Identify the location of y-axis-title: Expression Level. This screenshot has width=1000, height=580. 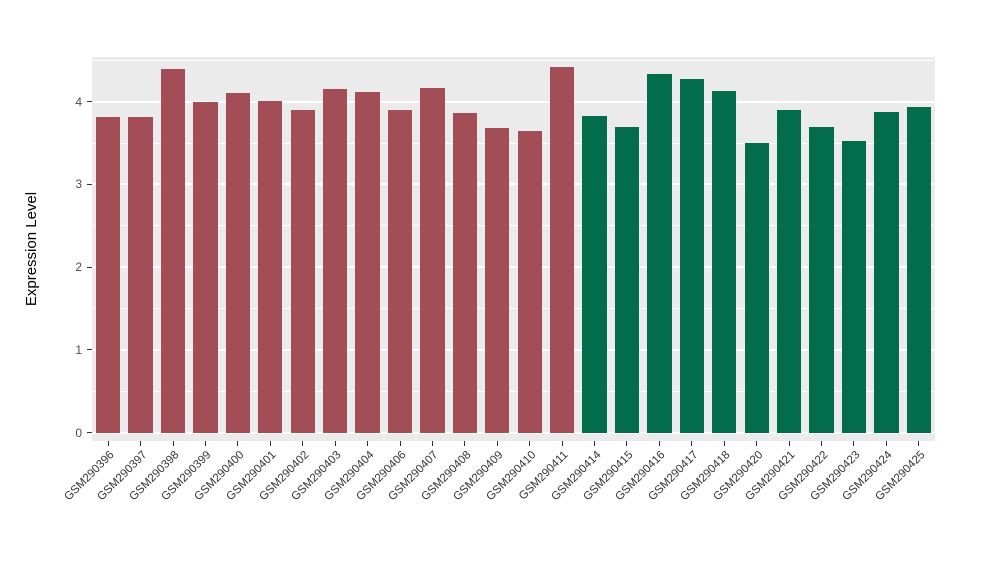
(31, 249).